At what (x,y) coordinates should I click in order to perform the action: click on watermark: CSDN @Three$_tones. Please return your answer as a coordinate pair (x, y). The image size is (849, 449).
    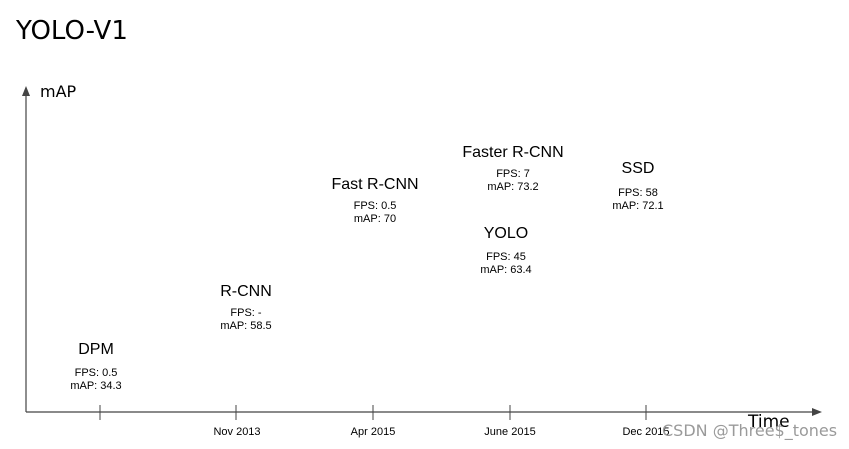
    Looking at the image, I should click on (750, 430).